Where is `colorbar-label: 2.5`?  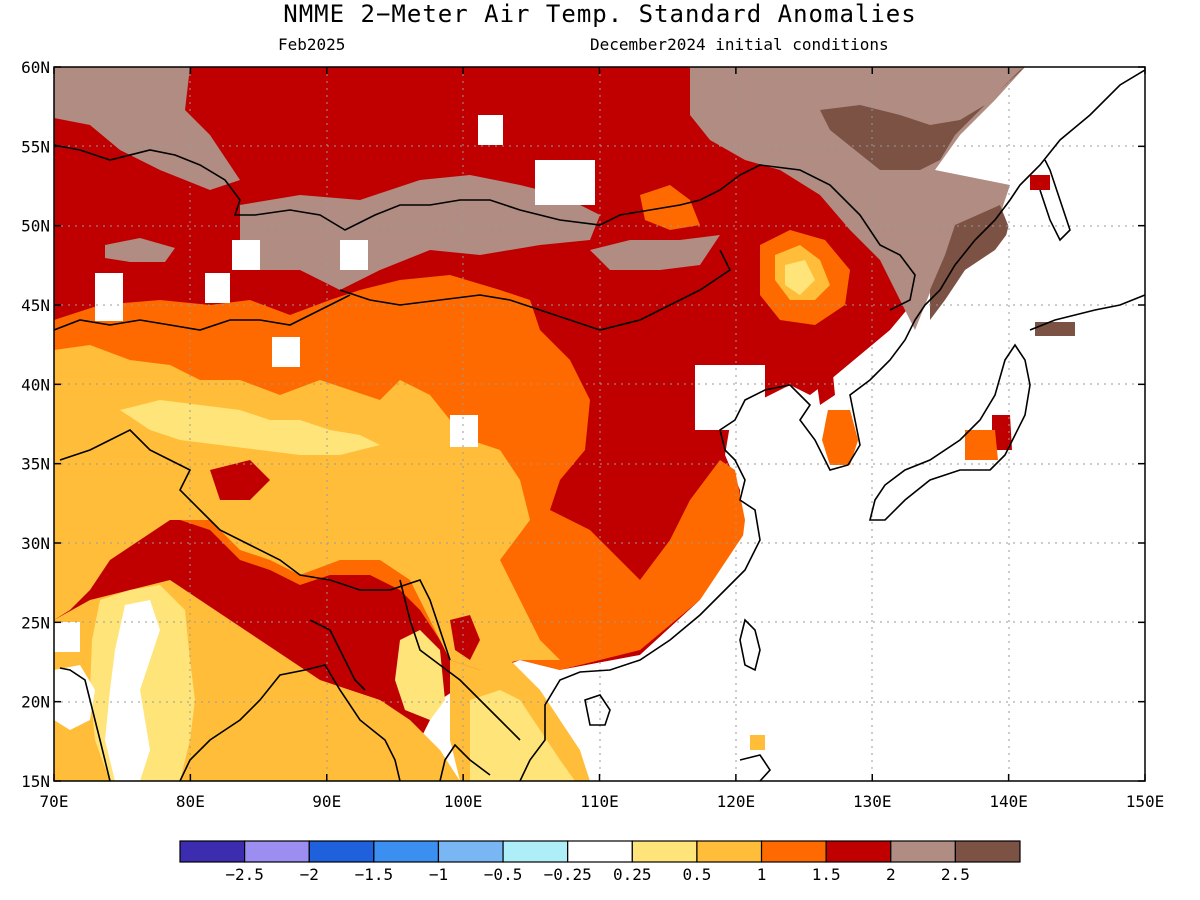
colorbar-label: 2.5 is located at coordinates (955, 874).